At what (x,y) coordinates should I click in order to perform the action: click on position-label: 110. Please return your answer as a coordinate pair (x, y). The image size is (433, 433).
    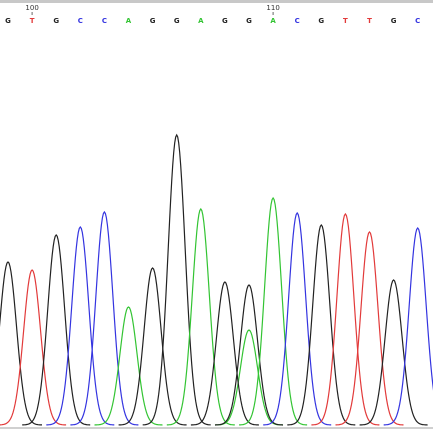
    Looking at the image, I should click on (272, 8).